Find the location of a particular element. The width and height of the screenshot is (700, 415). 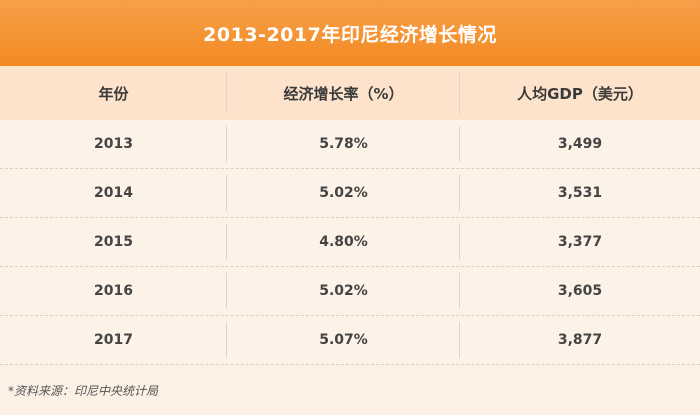

table-row: 2013 5.78% 3,499 is located at coordinates (350, 144).